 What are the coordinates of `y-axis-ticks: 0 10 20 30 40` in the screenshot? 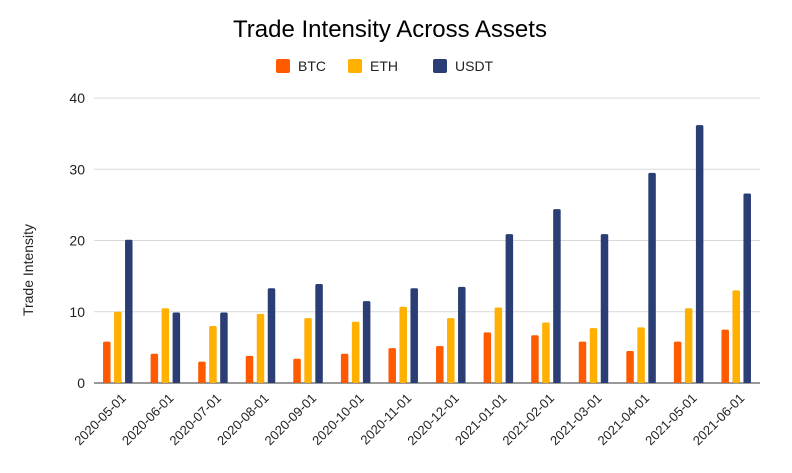 It's located at (77, 240).